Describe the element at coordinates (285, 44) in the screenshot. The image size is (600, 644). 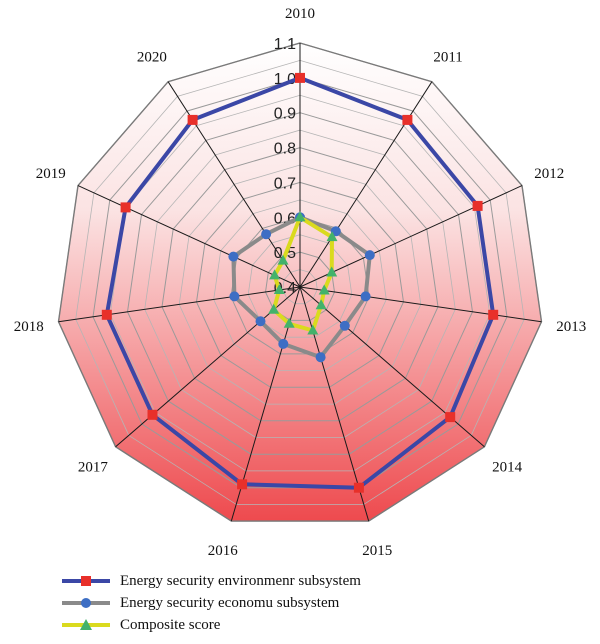
I see `tick-label: 1.1` at that location.